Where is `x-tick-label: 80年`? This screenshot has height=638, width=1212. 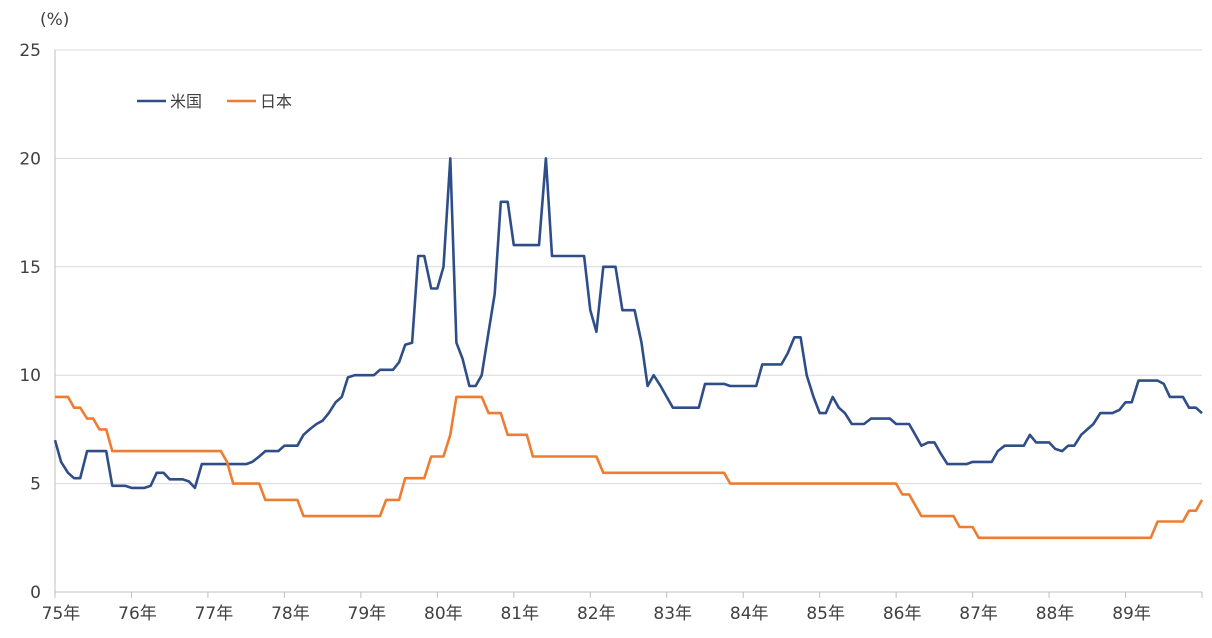
x-tick-label: 80年 is located at coordinates (443, 614).